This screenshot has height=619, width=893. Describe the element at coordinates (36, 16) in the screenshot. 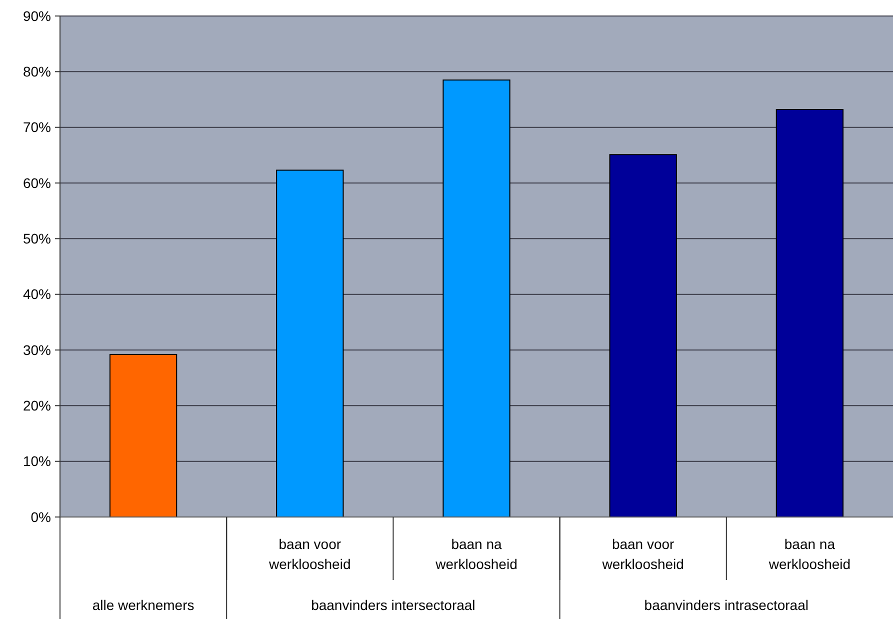

I see `y-tick-label: 90%` at that location.